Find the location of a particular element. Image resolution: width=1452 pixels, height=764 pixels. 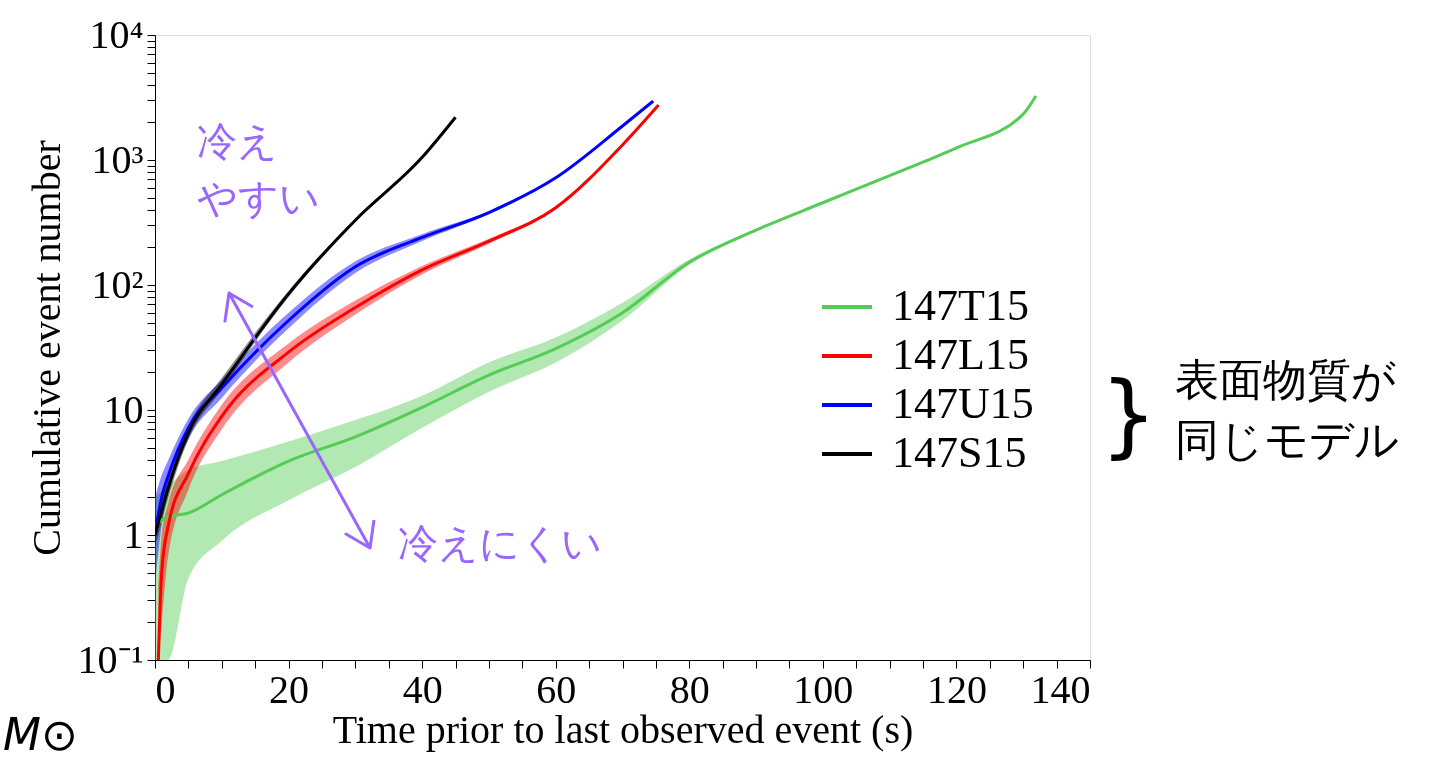

annotation: やすい is located at coordinates (258, 198).